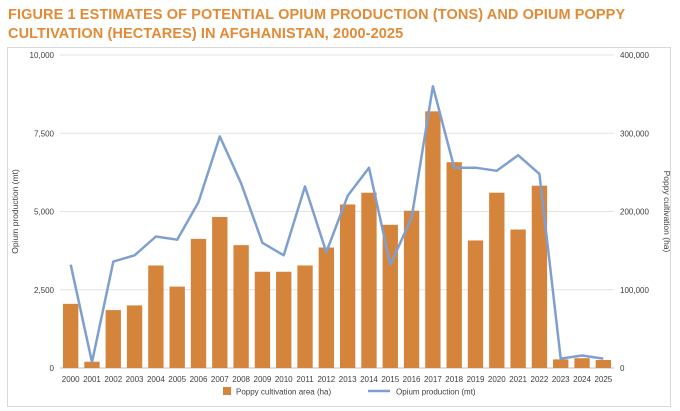 This screenshot has width=680, height=411. What do you see at coordinates (622, 368) in the screenshot?
I see `right-y-tick-label: 0` at bounding box center [622, 368].